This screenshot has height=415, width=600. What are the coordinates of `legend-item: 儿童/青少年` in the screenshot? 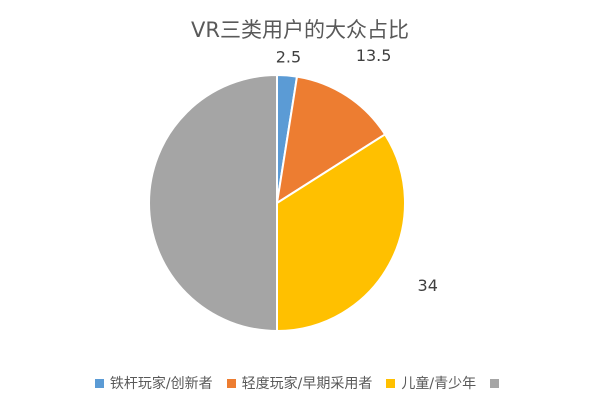 It's located at (431, 383).